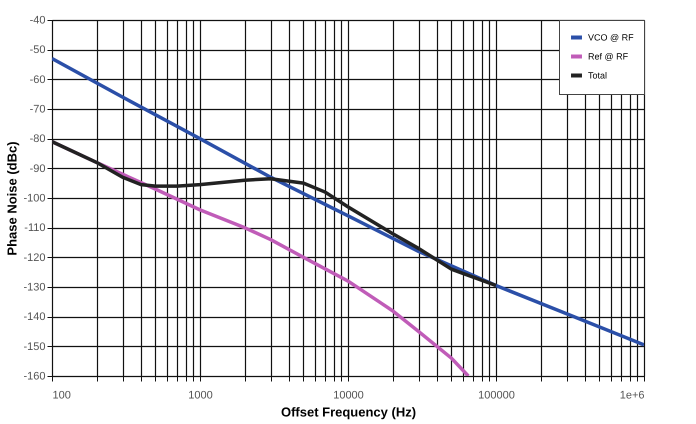 Image resolution: width=696 pixels, height=424 pixels. I want to click on legend-label: VCO @ RF, so click(611, 37).